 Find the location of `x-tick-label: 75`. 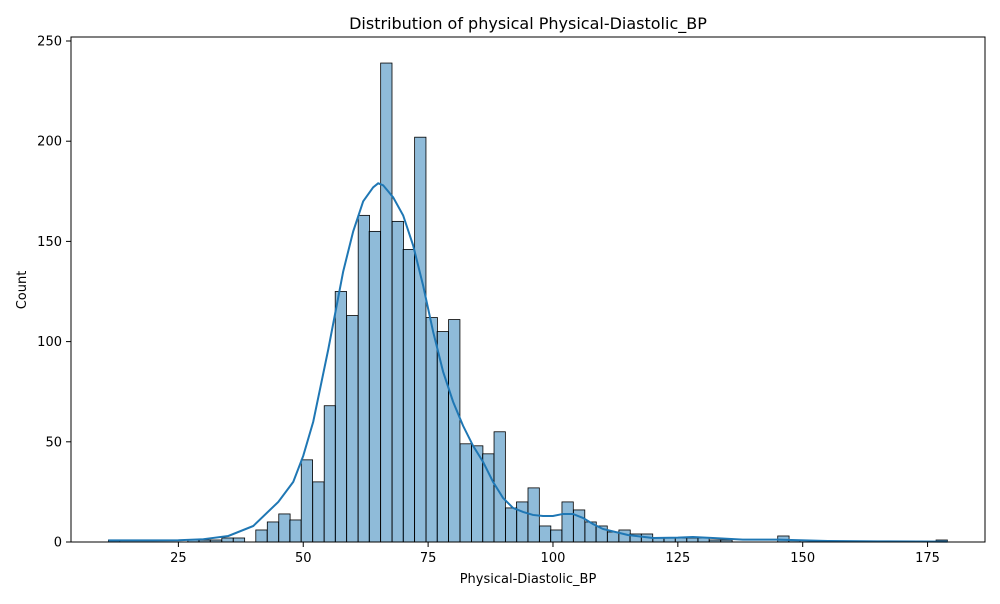

x-tick-label: 75 is located at coordinates (428, 558).